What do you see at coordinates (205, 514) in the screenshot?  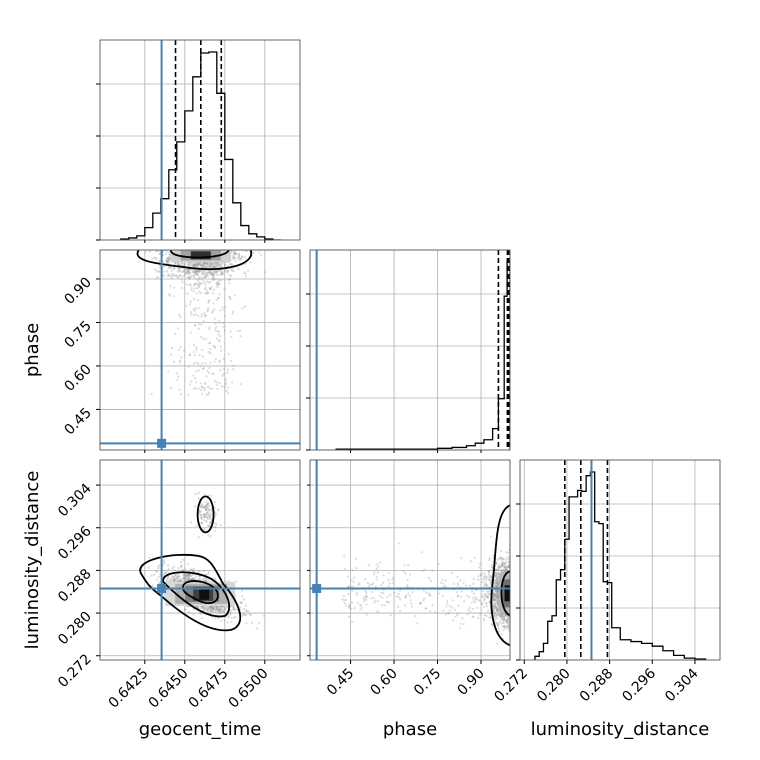 I see `contour-line` at bounding box center [205, 514].